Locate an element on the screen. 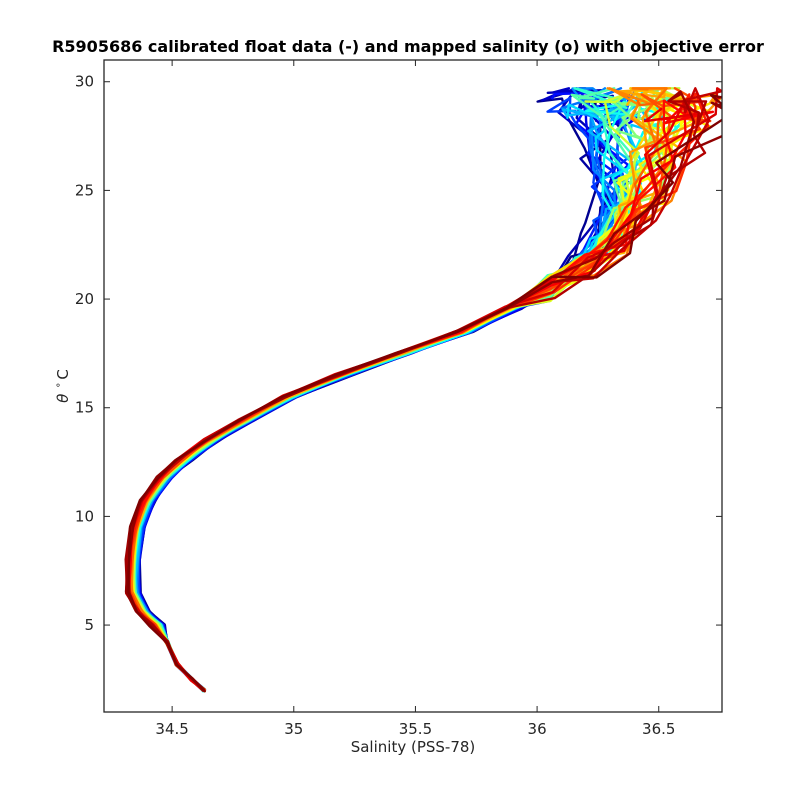 The width and height of the screenshot is (800, 800). x-tick-label: 35 is located at coordinates (293, 729).